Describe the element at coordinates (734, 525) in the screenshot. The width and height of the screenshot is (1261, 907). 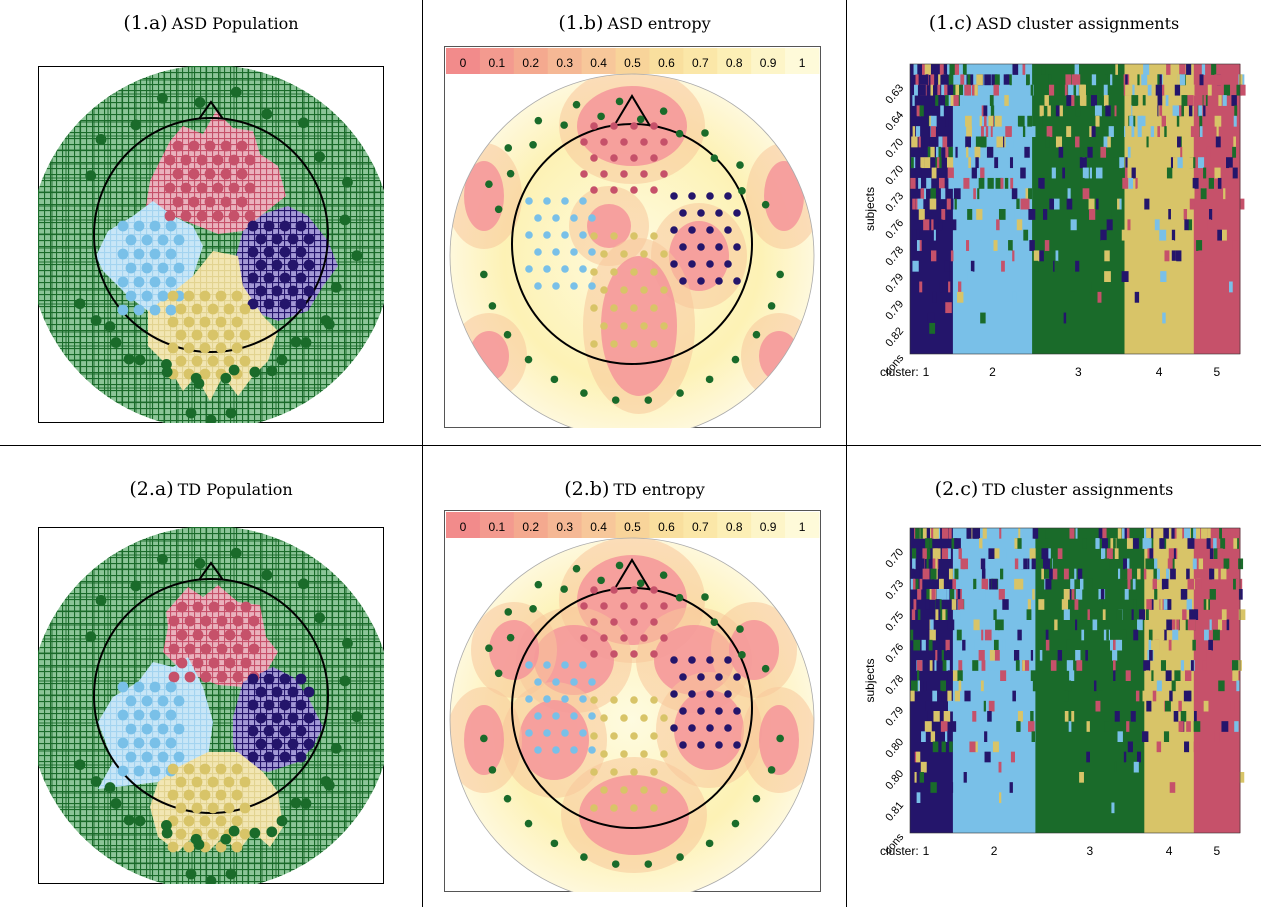
I see `colorbar-cell` at that location.